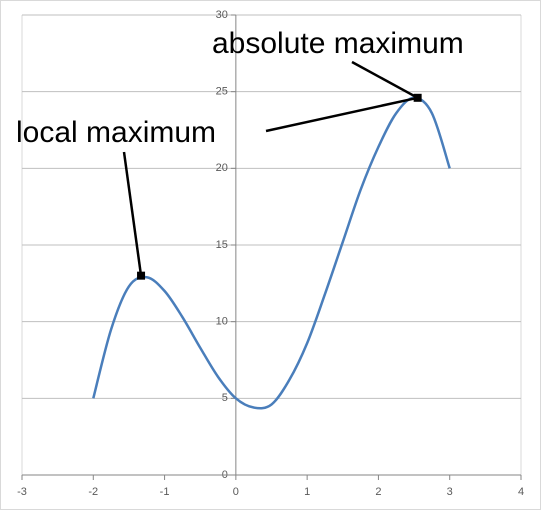 The height and width of the screenshot is (510, 541). Describe the element at coordinates (165, 492) in the screenshot. I see `x-tick-label: -1` at that location.